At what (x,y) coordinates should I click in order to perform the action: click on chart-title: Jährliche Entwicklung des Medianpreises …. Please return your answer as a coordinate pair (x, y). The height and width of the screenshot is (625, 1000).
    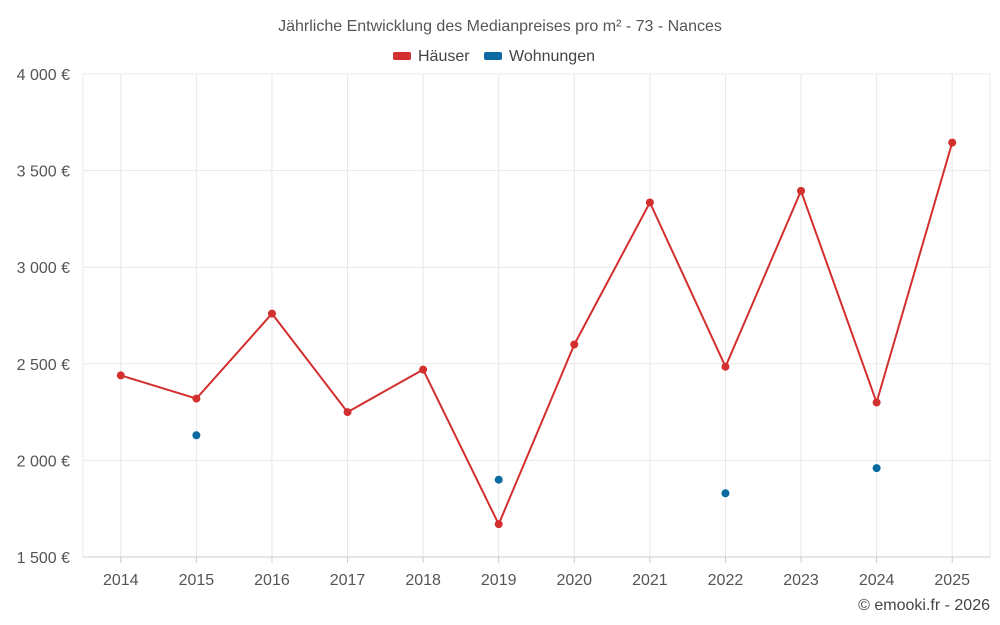
    Looking at the image, I should click on (500, 26).